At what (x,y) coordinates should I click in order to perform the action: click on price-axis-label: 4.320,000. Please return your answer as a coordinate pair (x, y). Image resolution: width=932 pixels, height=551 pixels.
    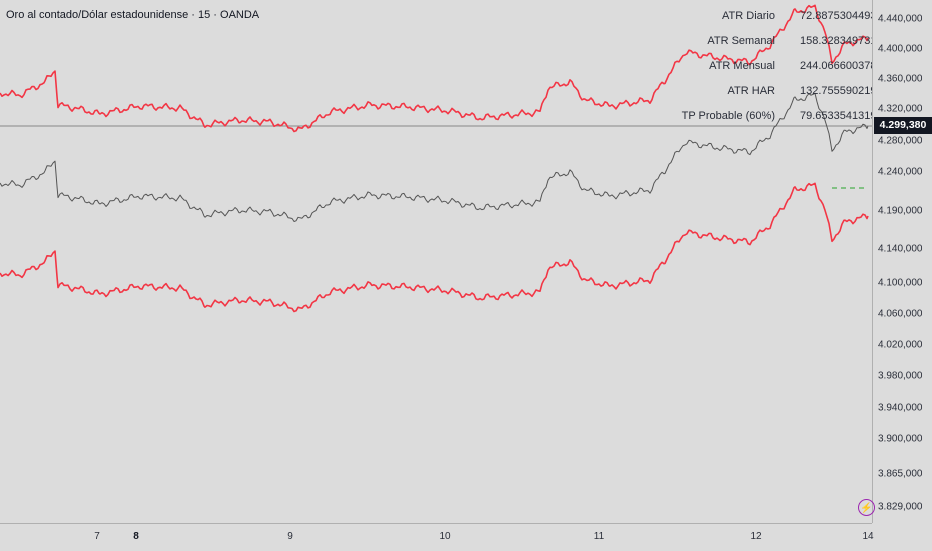
    Looking at the image, I should click on (900, 109).